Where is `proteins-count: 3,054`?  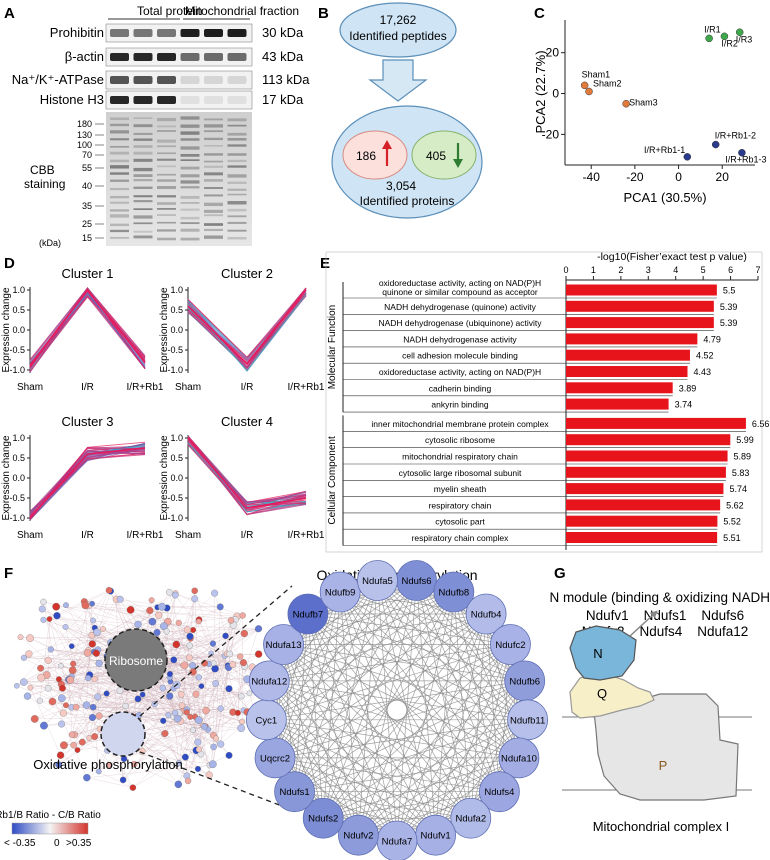 proteins-count: 3,054 is located at coordinates (401, 186).